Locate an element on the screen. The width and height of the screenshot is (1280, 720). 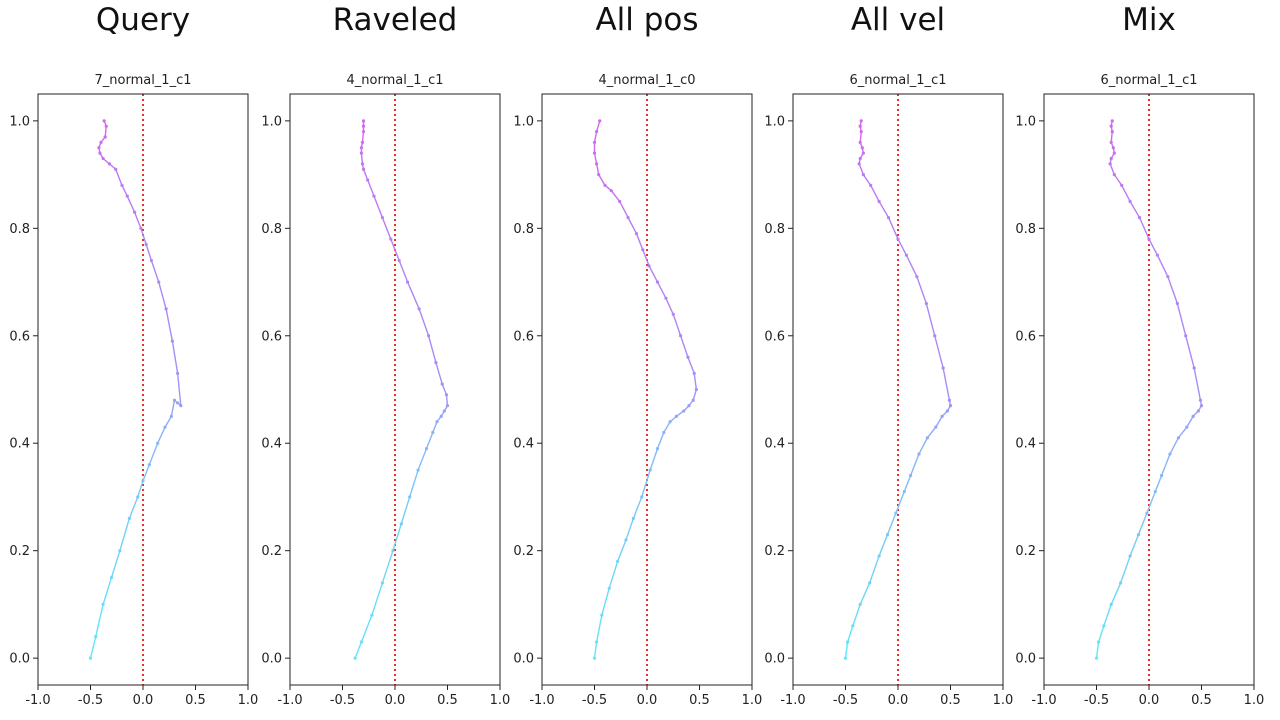
x-tick-label: -0.5 is located at coordinates (1096, 700).